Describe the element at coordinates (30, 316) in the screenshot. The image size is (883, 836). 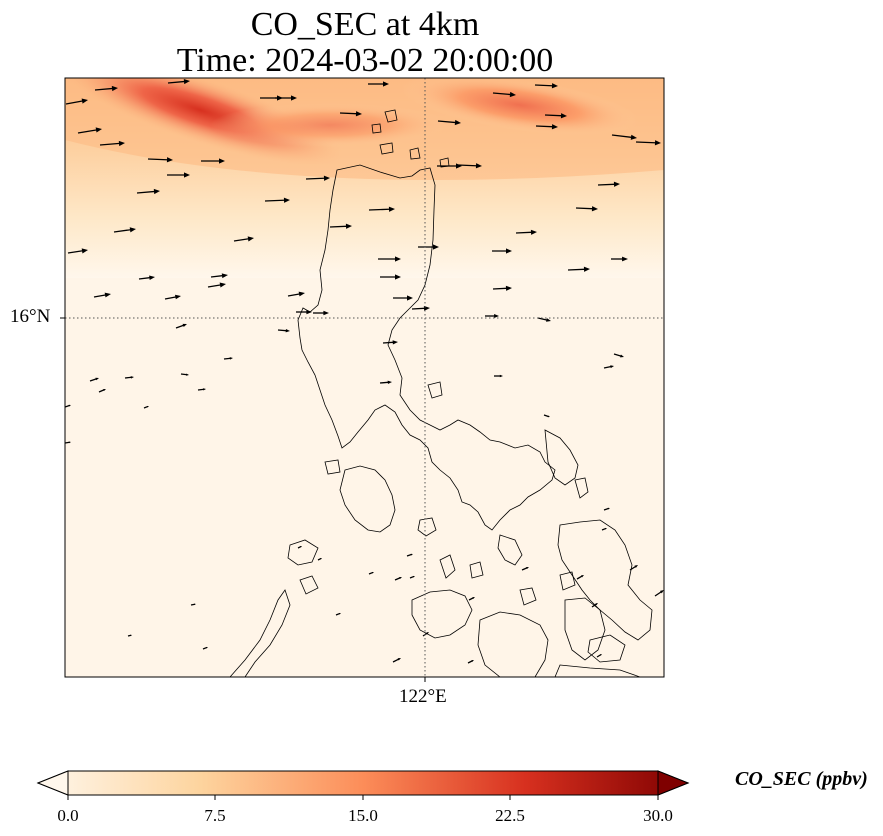
I see `lat-tick-label: 16°N` at that location.